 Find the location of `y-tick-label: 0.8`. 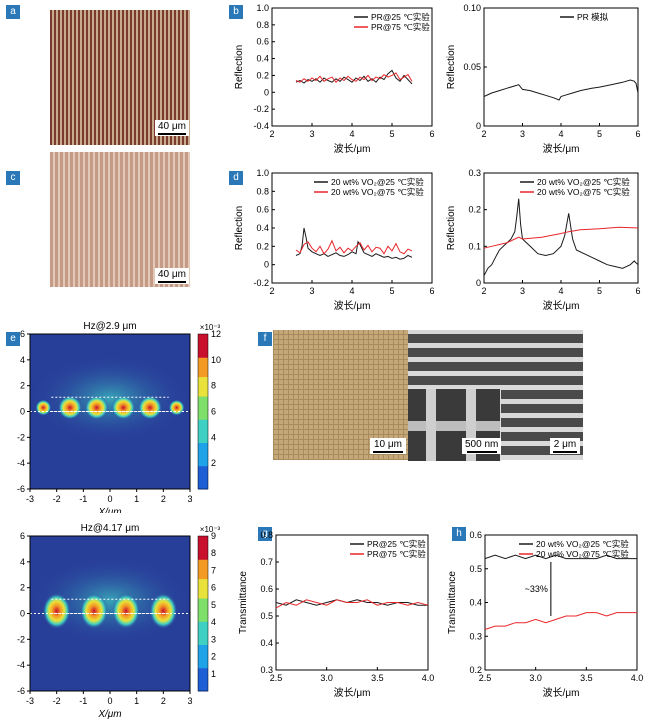

y-tick-label: 0.8 is located at coordinates (266, 535).